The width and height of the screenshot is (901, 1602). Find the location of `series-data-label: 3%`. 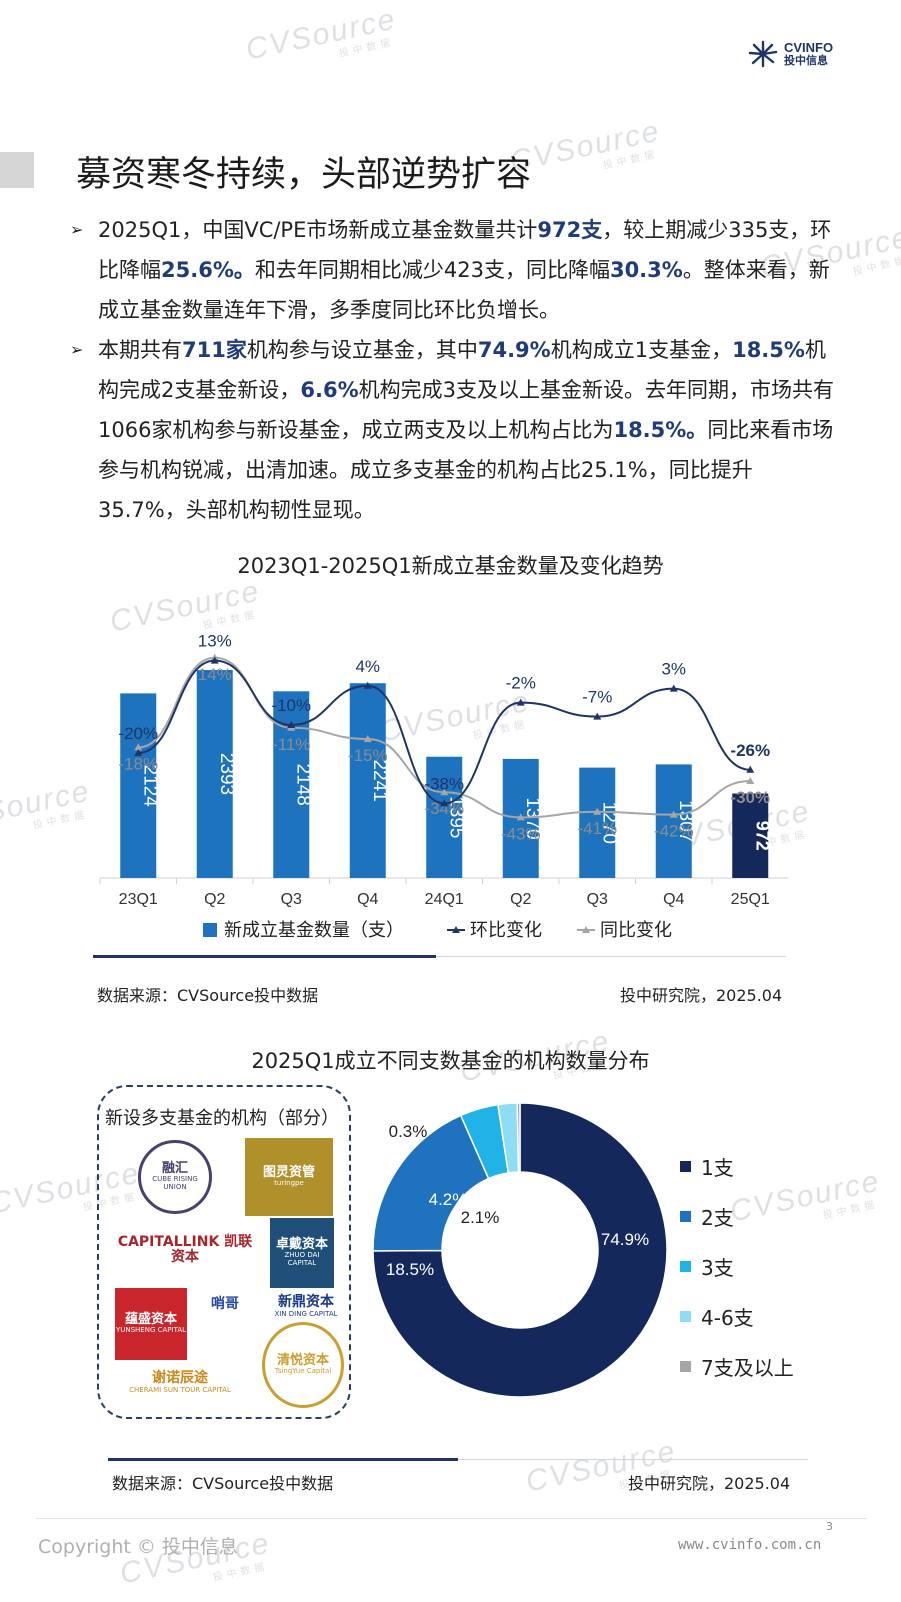

series-data-label: 3% is located at coordinates (673, 669).